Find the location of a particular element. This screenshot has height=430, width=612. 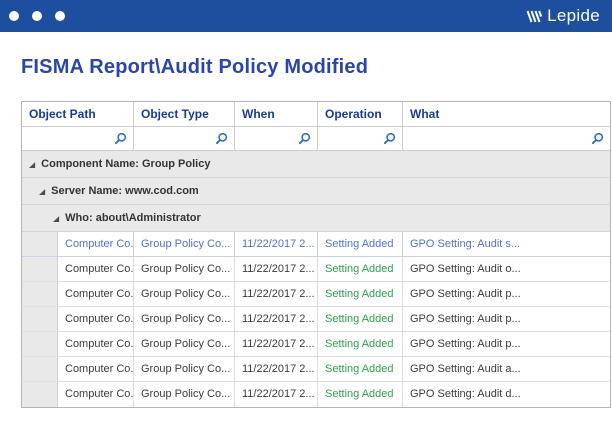

group-row-label: Who: about\Administrator is located at coordinates (133, 218).